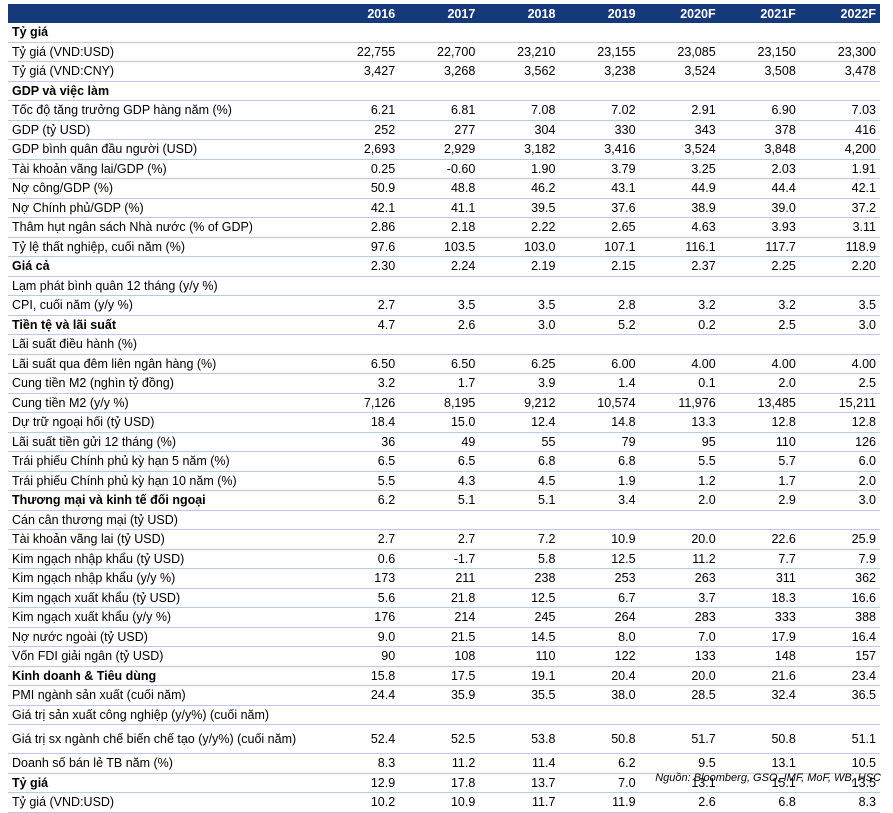  What do you see at coordinates (444, 286) in the screenshot?
I see `table-row: Lạm phát bình quân 12 tháng (y/y %)` at bounding box center [444, 286].